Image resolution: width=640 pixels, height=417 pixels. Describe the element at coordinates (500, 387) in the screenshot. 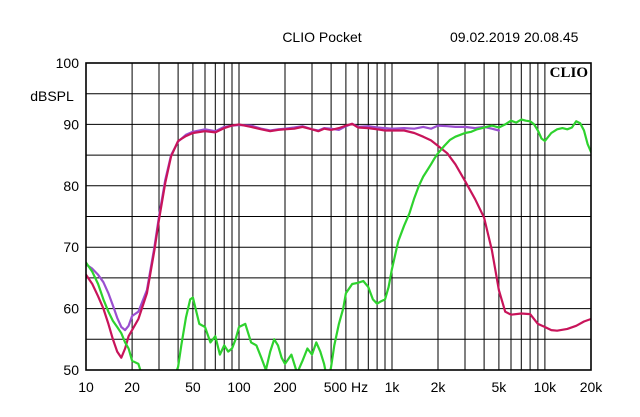

I see `x-tick-label: 5k` at that location.